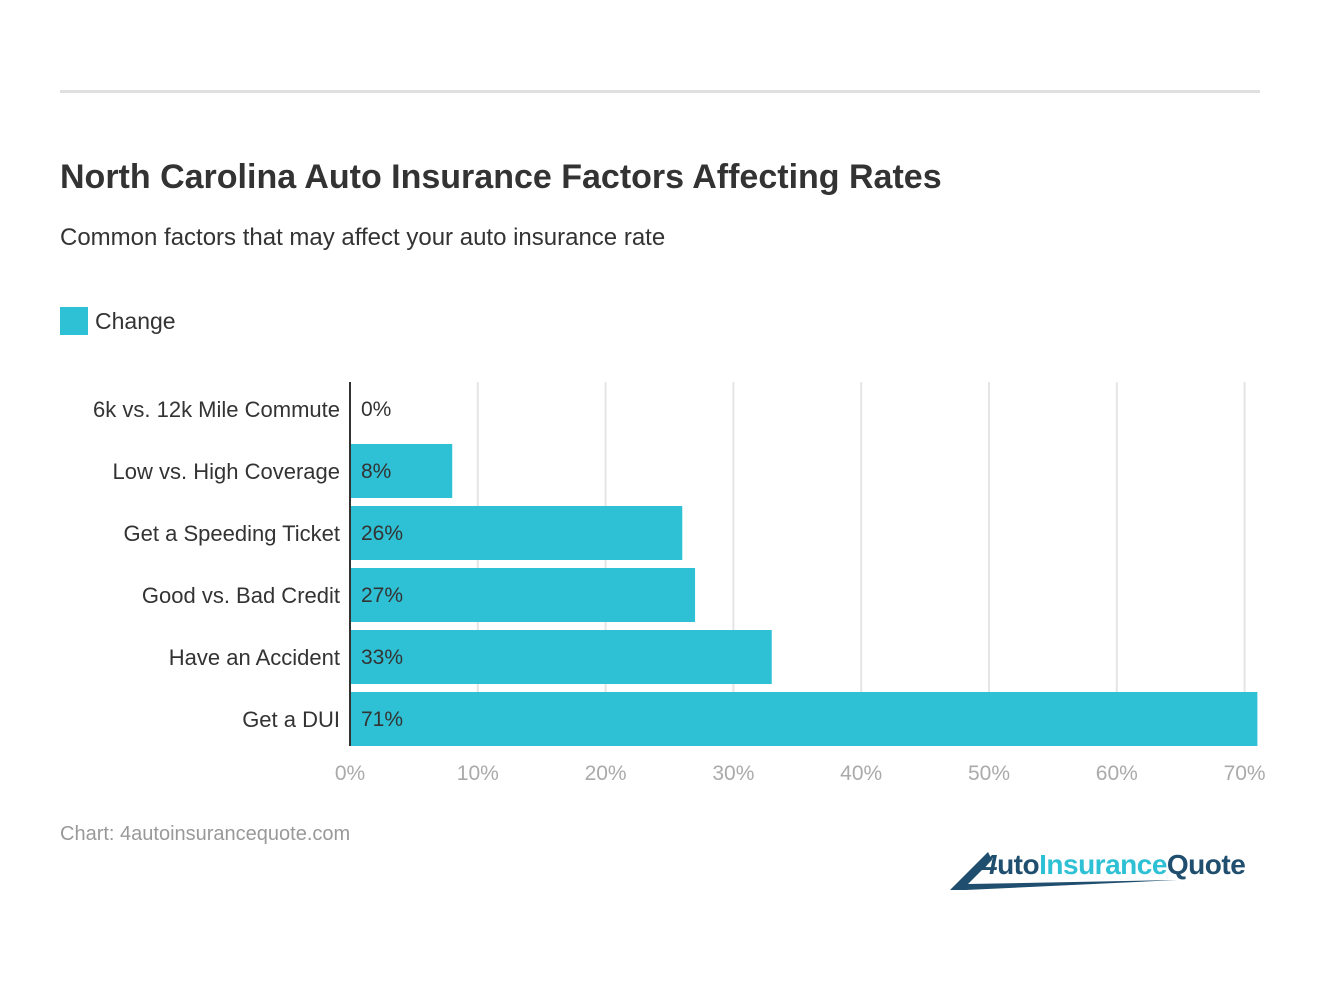 Image resolution: width=1320 pixels, height=994 pixels. What do you see at coordinates (232, 533) in the screenshot?
I see `category-label: Get a Speeding Ticket` at bounding box center [232, 533].